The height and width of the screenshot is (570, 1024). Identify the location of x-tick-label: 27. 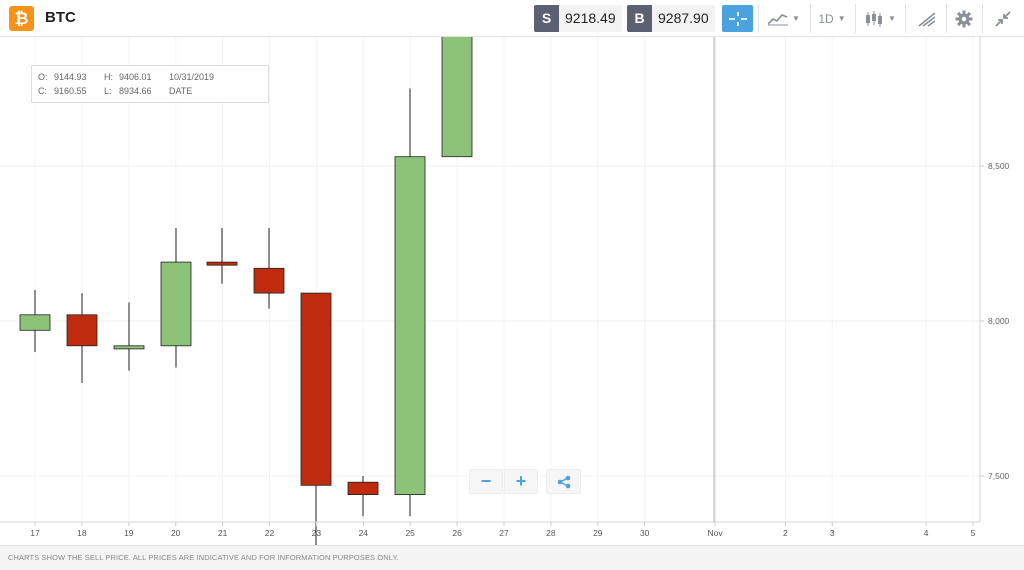
(504, 533).